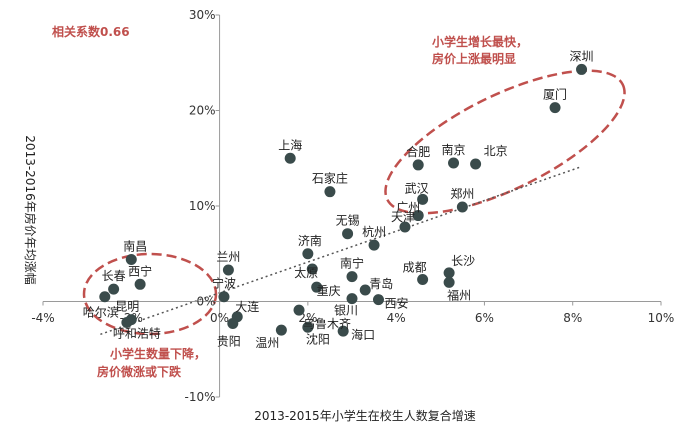 The height and width of the screenshot is (430, 700). I want to click on point-label: 石家庄, so click(330, 178).